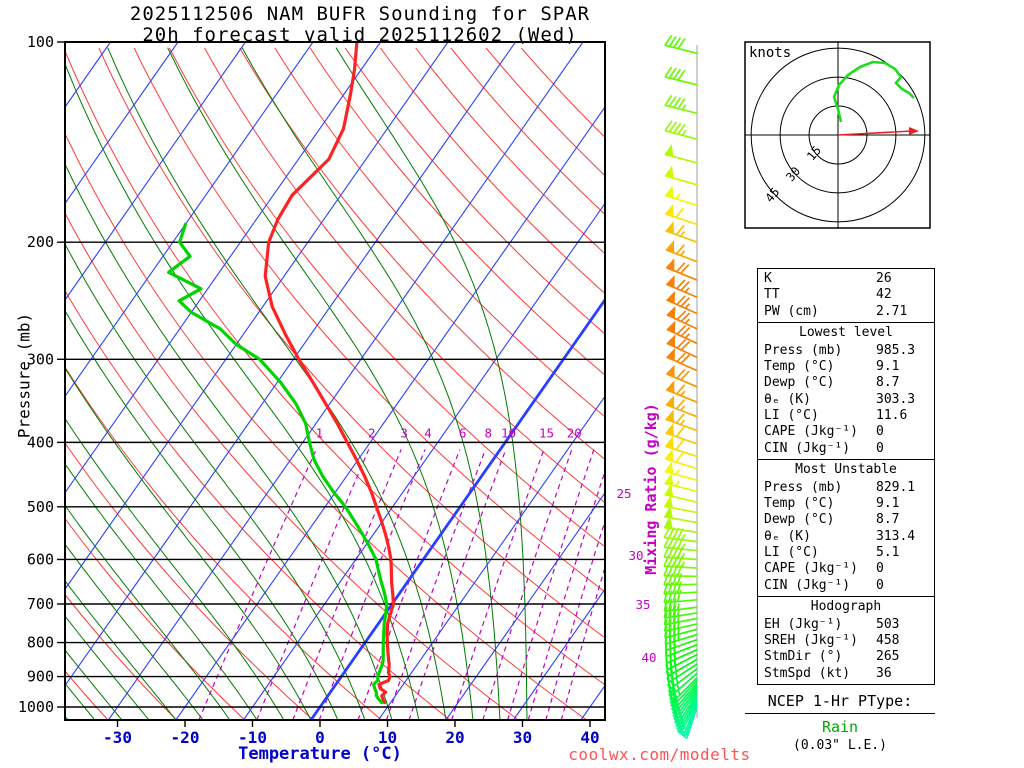 This screenshot has height=768, width=1024. Describe the element at coordinates (803, 350) in the screenshot. I see `stats-row-label: Press (mb)` at that location.